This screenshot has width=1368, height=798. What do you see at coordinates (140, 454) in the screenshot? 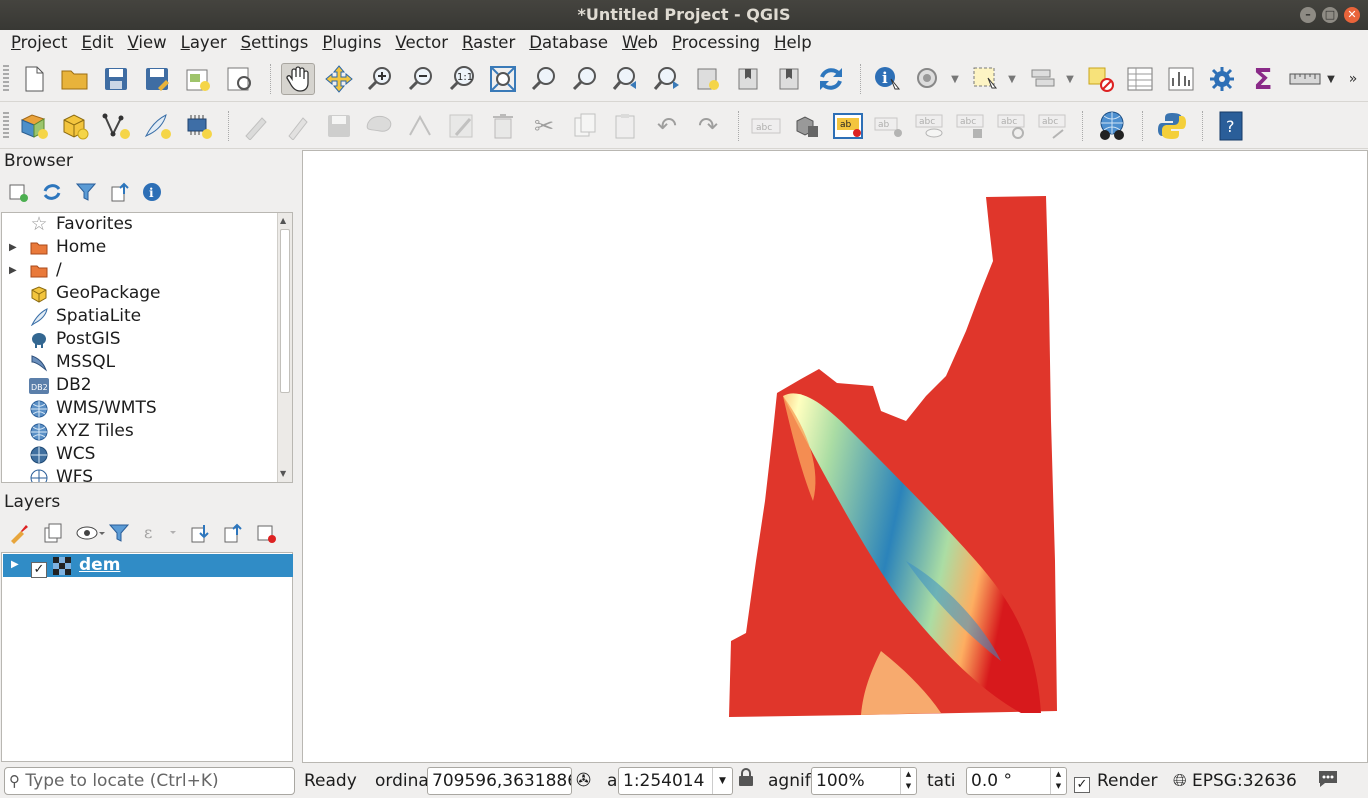
I see `browser-item-wcs: WCS` at bounding box center [140, 454].